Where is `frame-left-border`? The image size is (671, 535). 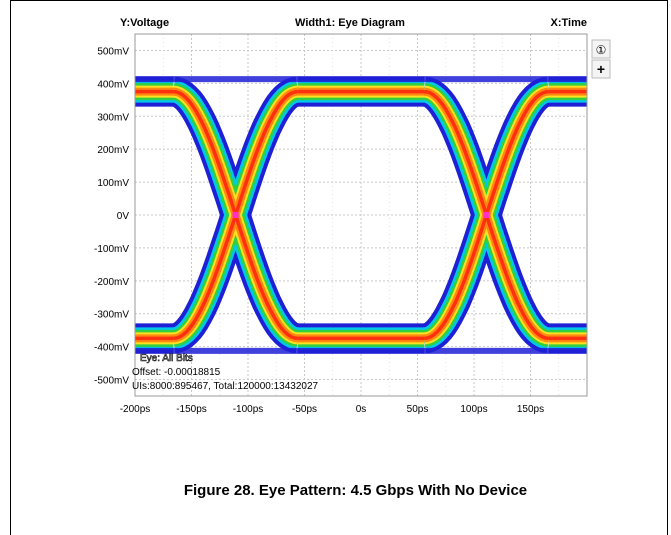
frame-left-border is located at coordinates (10, 267).